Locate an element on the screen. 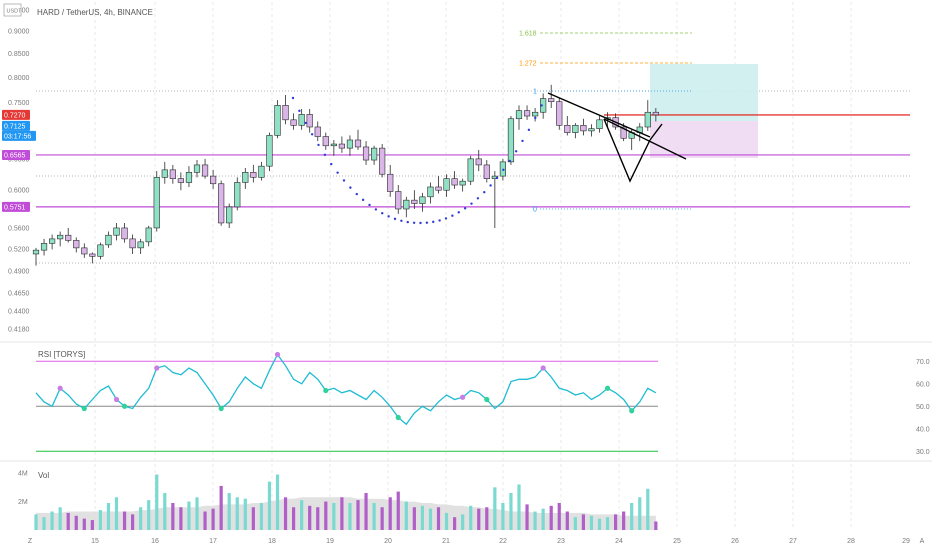 The height and width of the screenshot is (550, 932). rsi-line is located at coordinates (346, 389).